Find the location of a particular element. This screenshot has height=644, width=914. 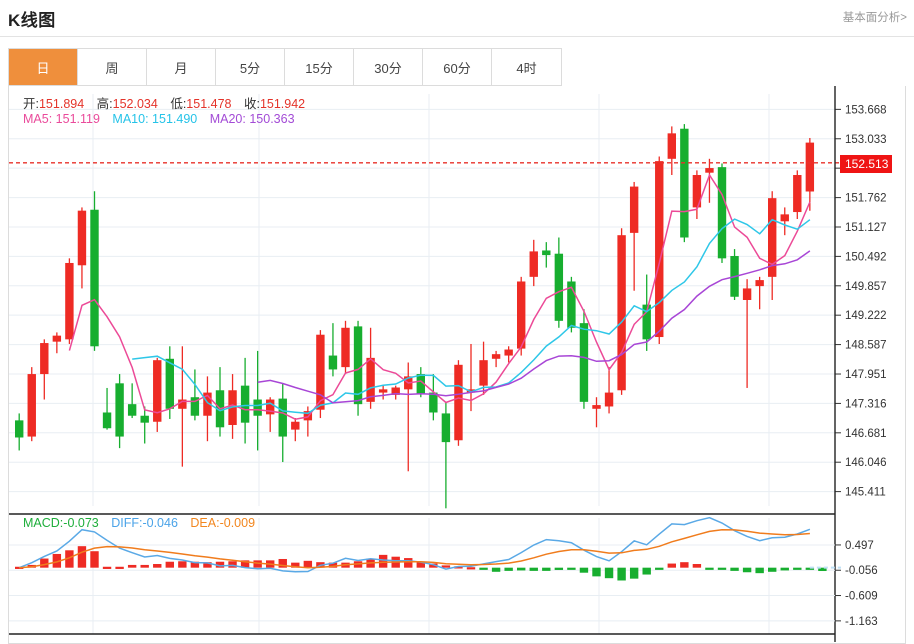

svg-text: 153.668 is located at coordinates (866, 110).